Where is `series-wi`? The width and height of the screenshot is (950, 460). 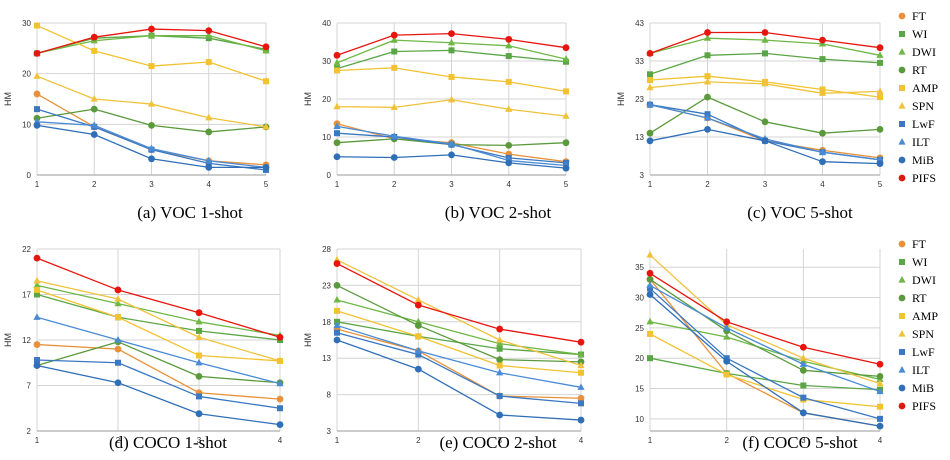
series-wi is located at coordinates (158, 317).